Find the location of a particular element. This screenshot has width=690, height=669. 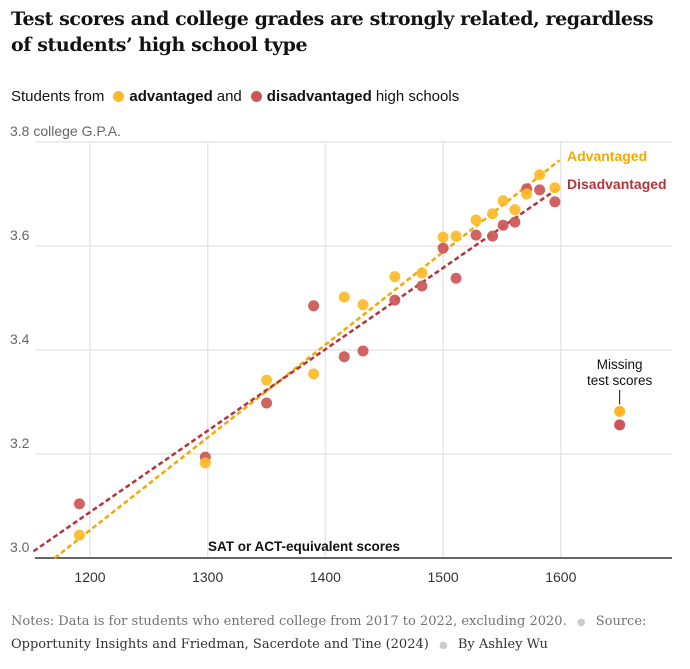

legend-prefix: Students from is located at coordinates (58, 96).